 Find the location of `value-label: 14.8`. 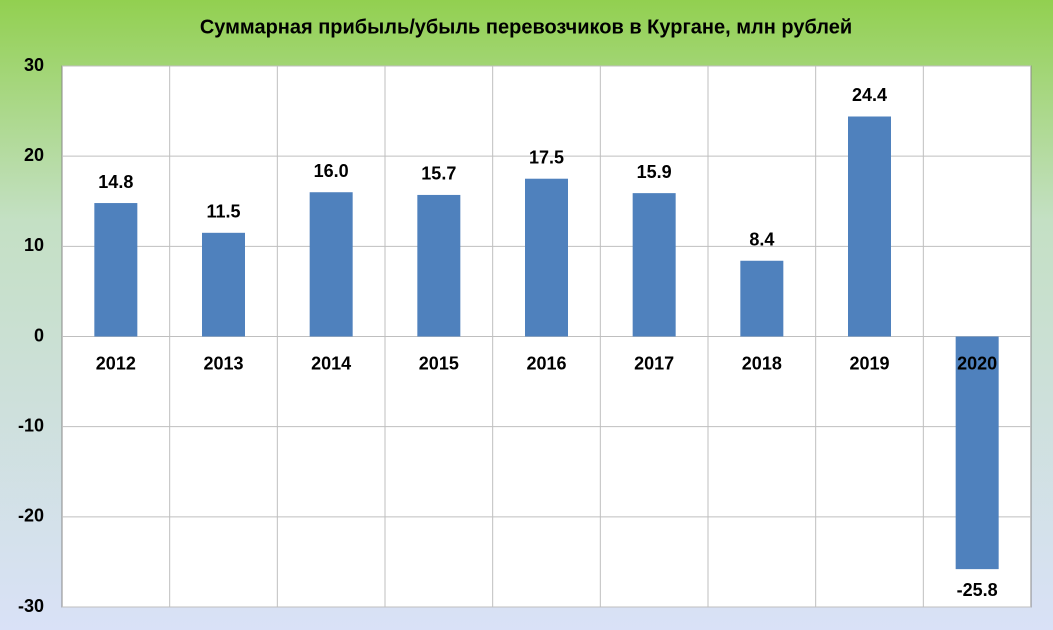

value-label: 14.8 is located at coordinates (115, 182).